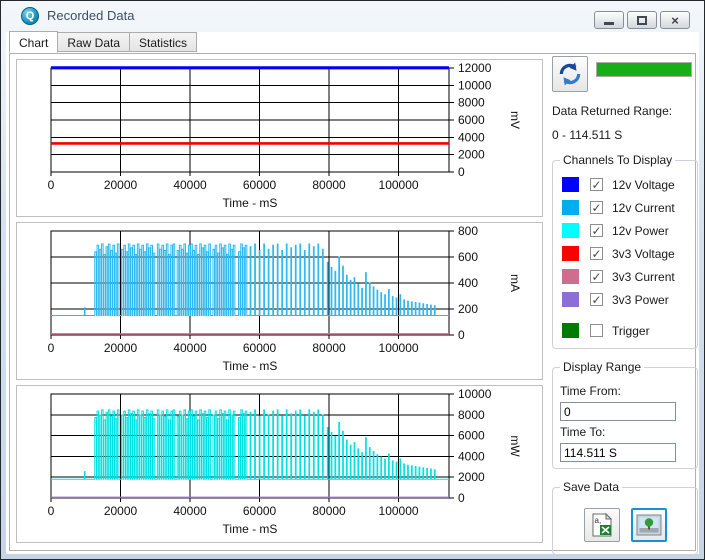  Describe the element at coordinates (609, 20) in the screenshot. I see `minimize-button` at that location.